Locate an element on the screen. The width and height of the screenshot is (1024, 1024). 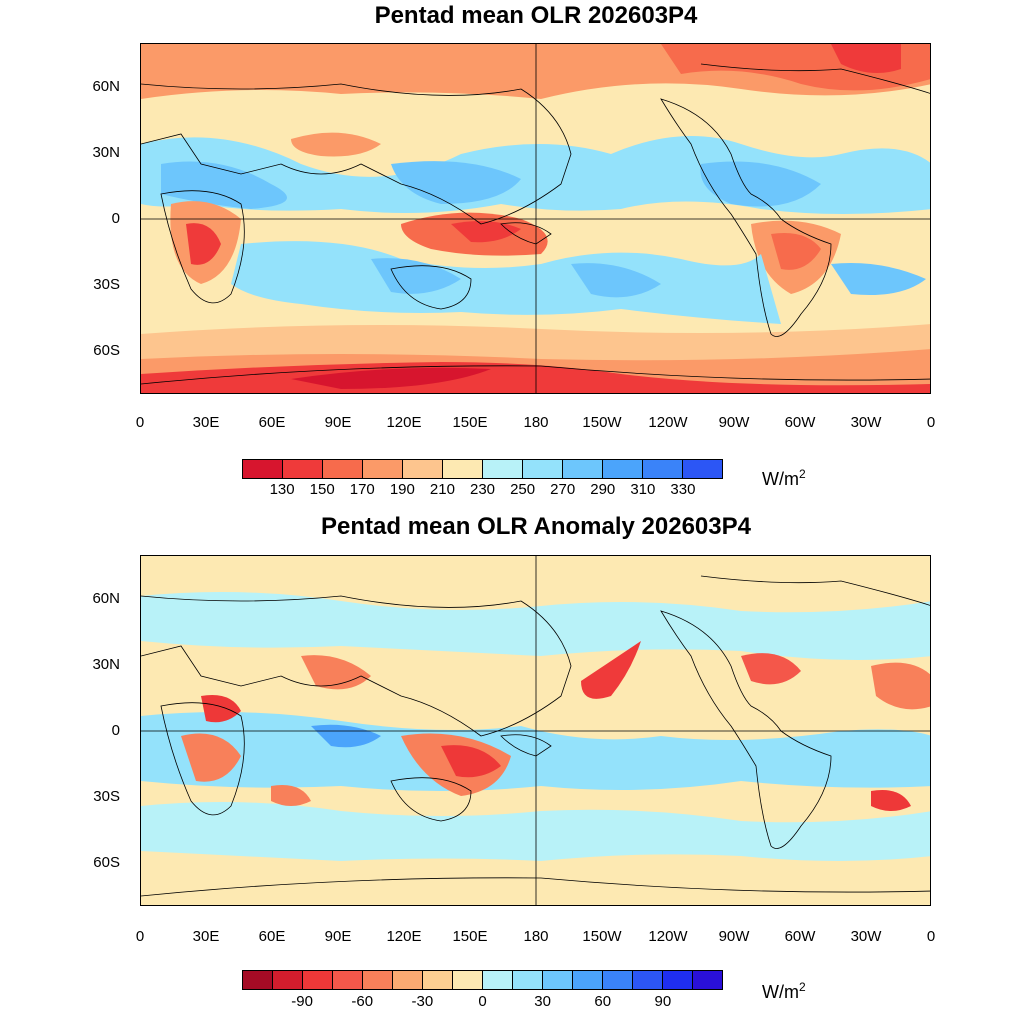
colorbar-label: -30 is located at coordinates (422, 1001).